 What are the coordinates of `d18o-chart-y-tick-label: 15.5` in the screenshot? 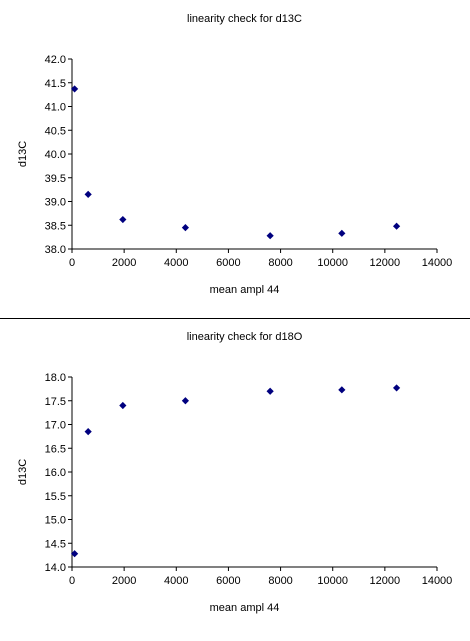 It's located at (55, 497).